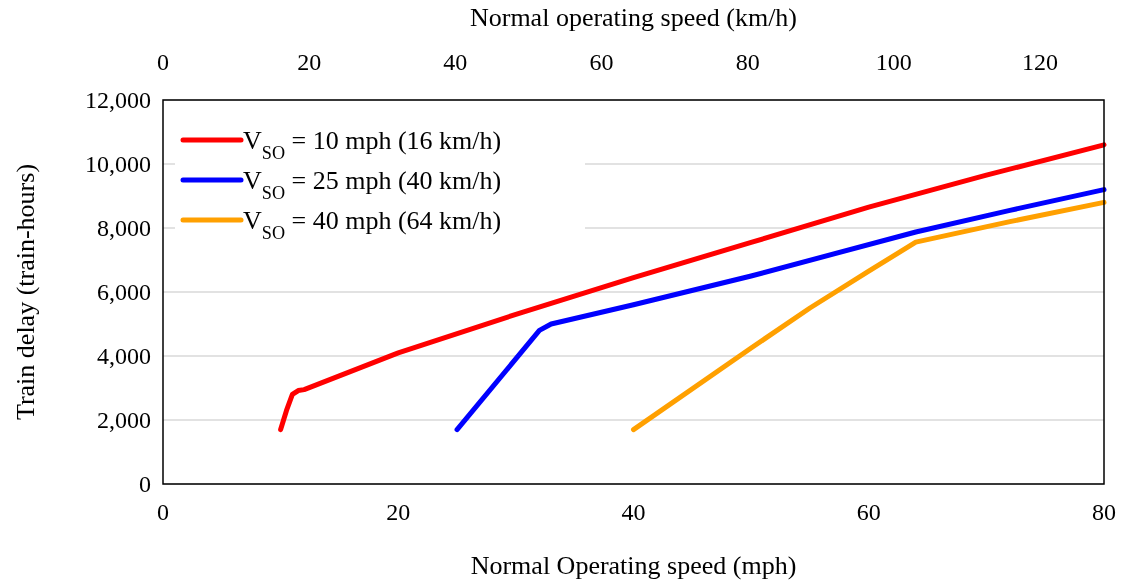 This screenshot has width=1123, height=580. I want to click on legend-label: V$_{SO}$ = 40 mph (64 km/h), so click(372, 225).